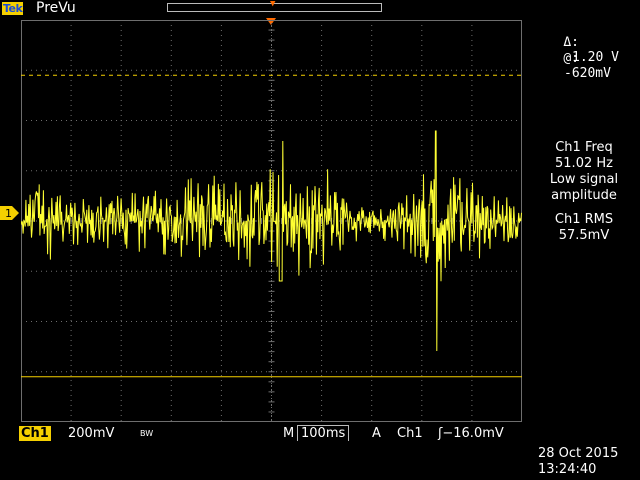 Image resolution: width=640 pixels, height=480 pixels. Describe the element at coordinates (571, 42) in the screenshot. I see `delta-symbol: Δ:` at that location.